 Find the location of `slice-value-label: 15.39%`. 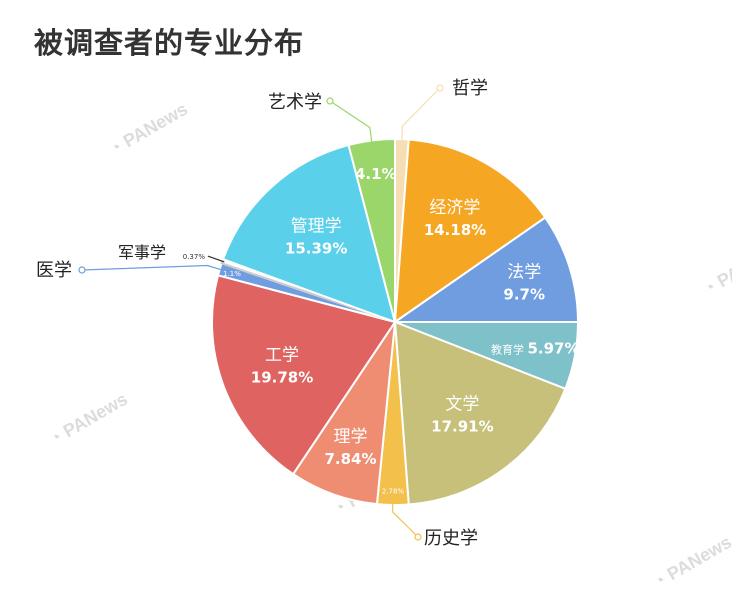

slice-value-label: 15.39% is located at coordinates (316, 248).